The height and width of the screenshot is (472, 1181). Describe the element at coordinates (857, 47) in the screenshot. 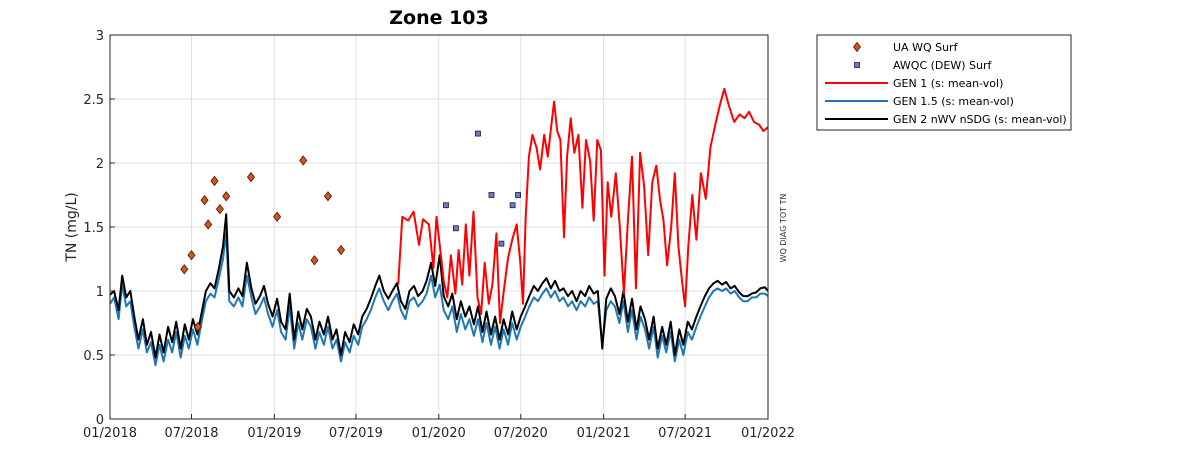

I see `legend-marker-ua-wq-surf` at that location.